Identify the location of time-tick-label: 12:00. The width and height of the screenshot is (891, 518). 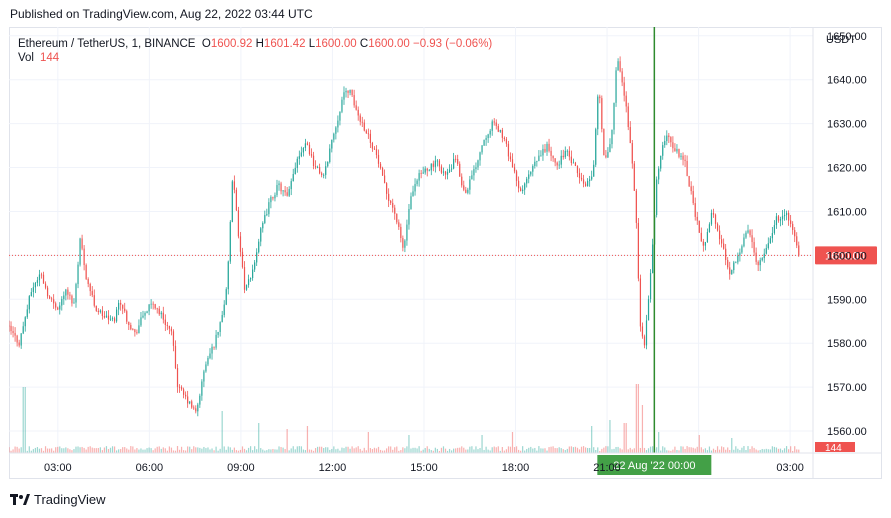
(333, 468).